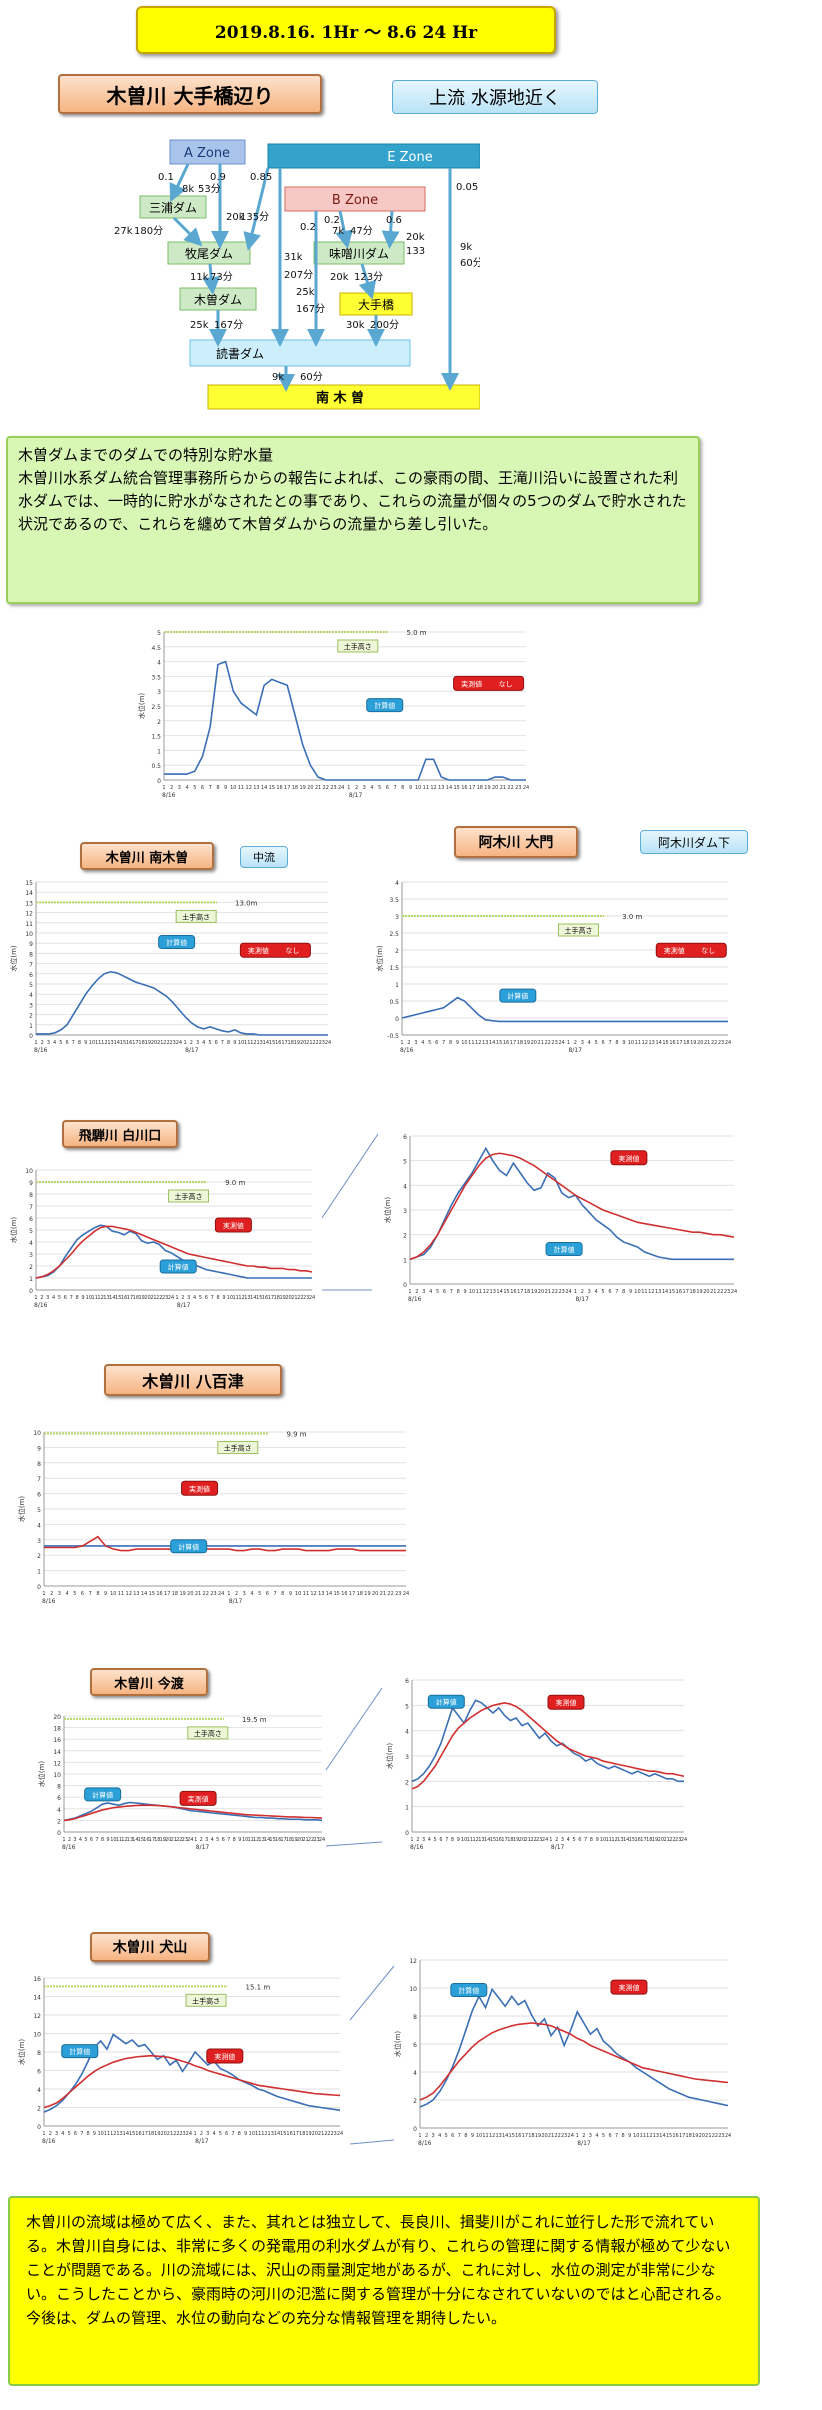 The width and height of the screenshot is (822, 2410). I want to click on x-tick-label: 23, so click(334, 2134).